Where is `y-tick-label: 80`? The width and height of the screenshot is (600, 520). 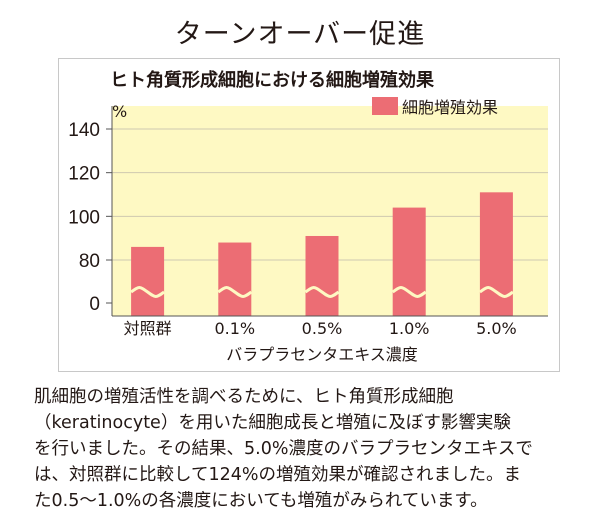 y-tick-label: 80 is located at coordinates (89, 261).